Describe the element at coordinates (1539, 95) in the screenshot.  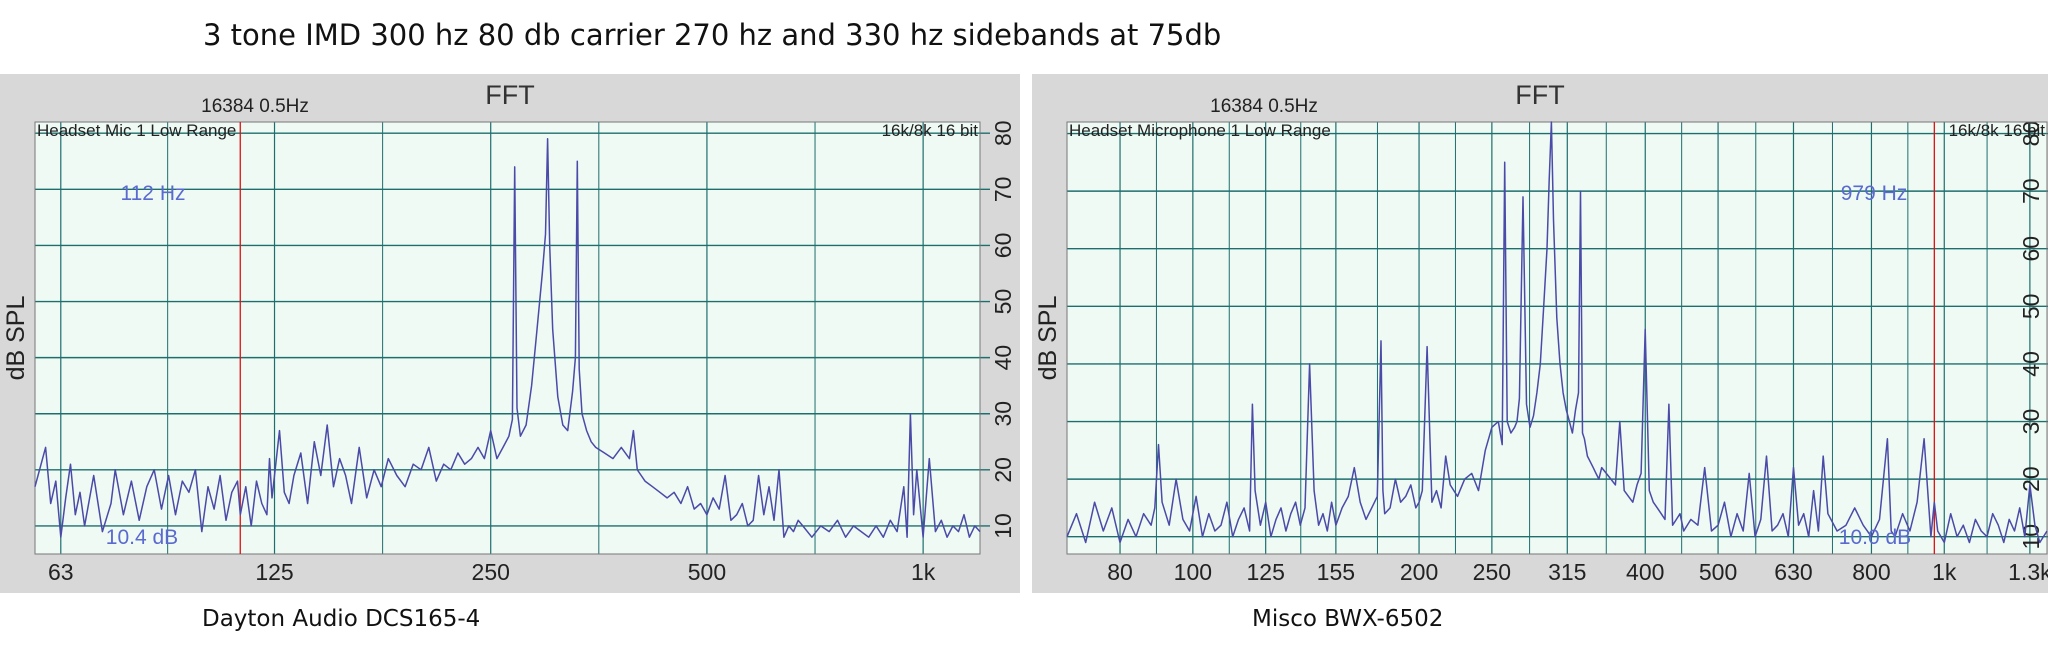
I see `chart-title-right: FFT` at that location.